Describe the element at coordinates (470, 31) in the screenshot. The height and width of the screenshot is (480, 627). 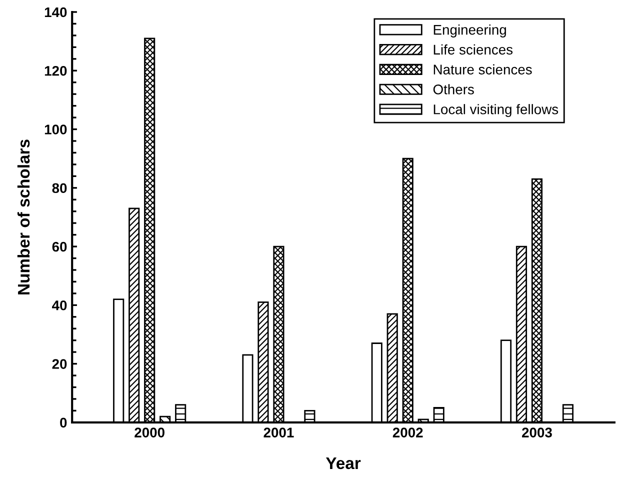
I see `legend-label: Engineering` at that location.